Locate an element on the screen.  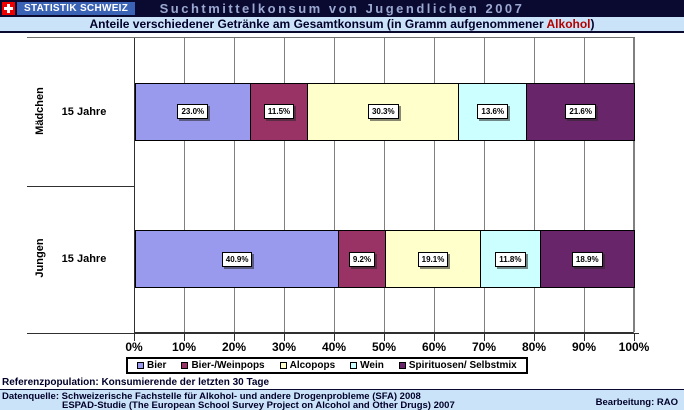
subtitle-highlight: Alkohol is located at coordinates (568, 24).